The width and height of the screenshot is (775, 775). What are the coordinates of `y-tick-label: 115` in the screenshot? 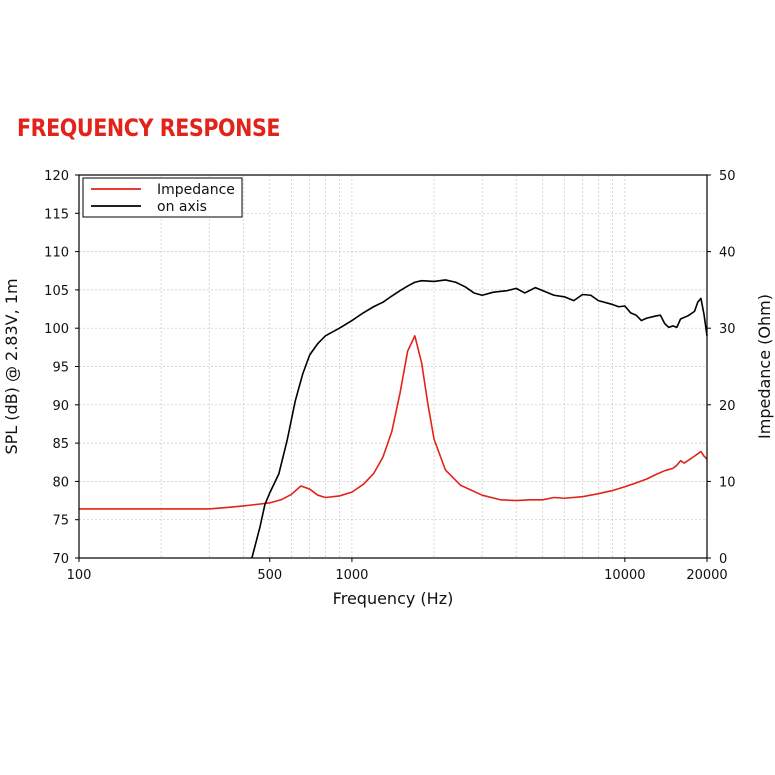 It's located at (56, 214).